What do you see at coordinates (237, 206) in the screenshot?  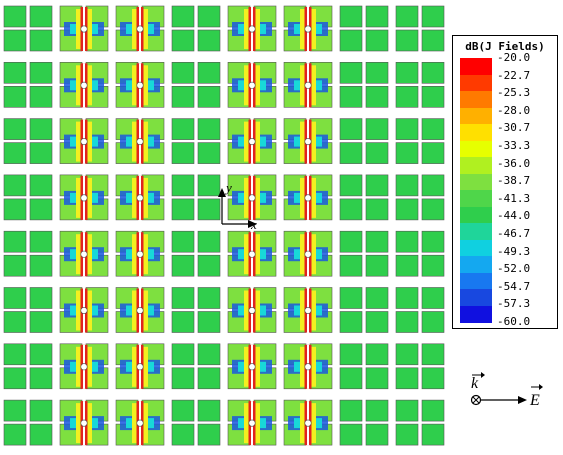 I see `coordinate-axes: y x` at bounding box center [237, 206].